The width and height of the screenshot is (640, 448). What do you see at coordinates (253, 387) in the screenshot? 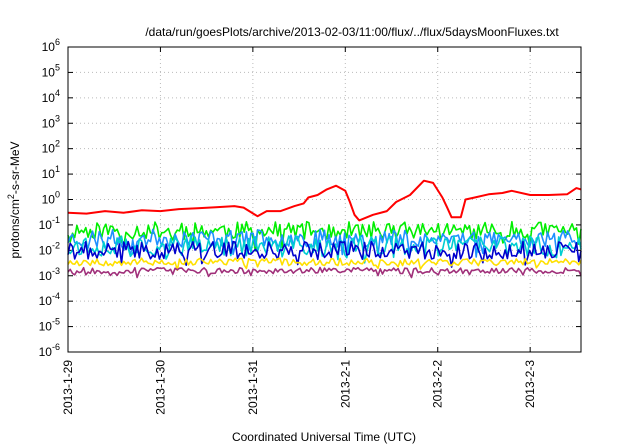
I see `x-tick-label: 2013-1-31` at bounding box center [253, 387].